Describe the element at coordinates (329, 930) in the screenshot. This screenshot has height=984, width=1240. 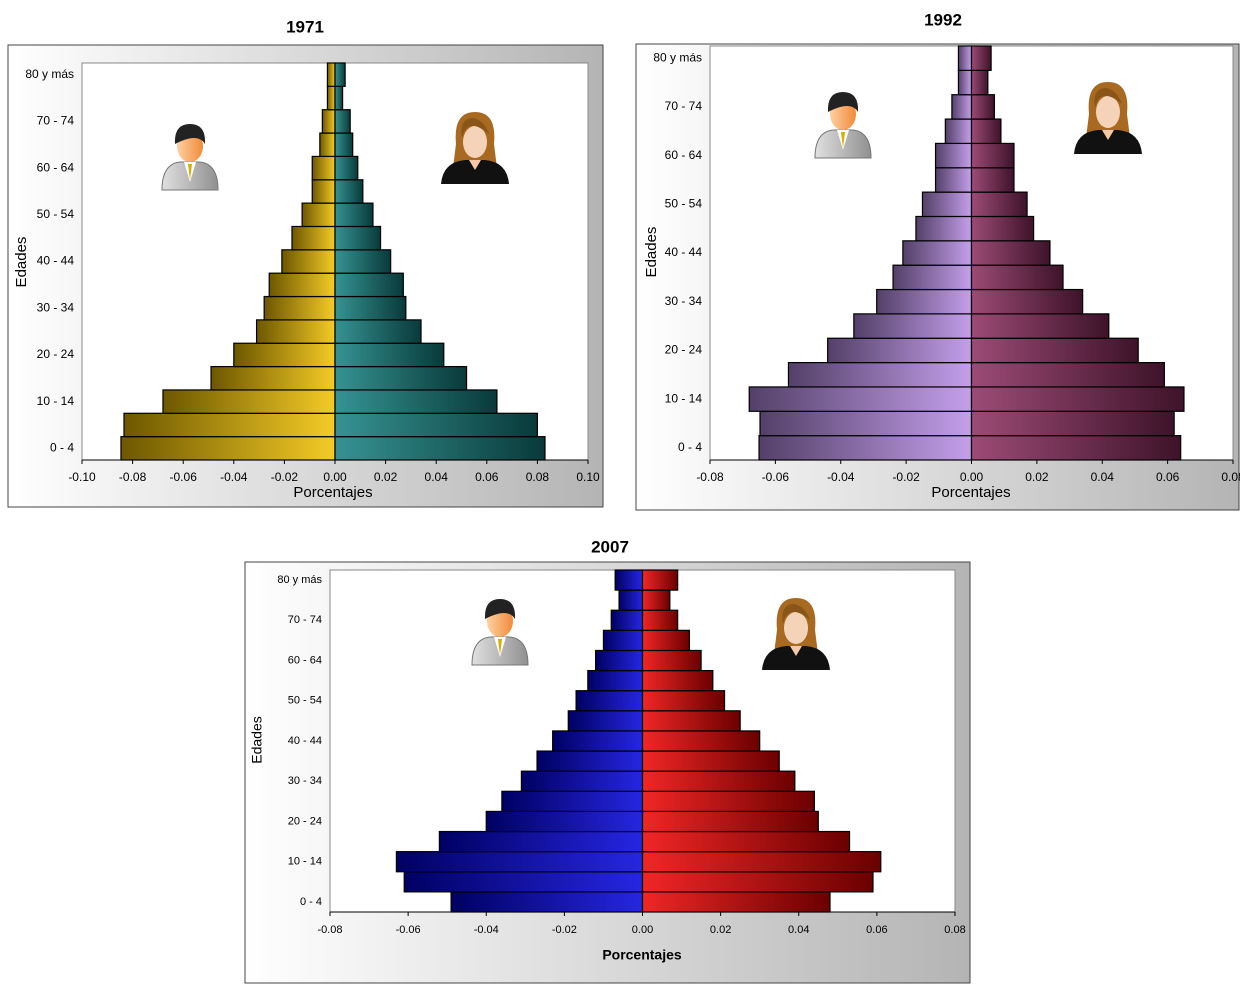
I see `x-tick-label: -0.08` at that location.